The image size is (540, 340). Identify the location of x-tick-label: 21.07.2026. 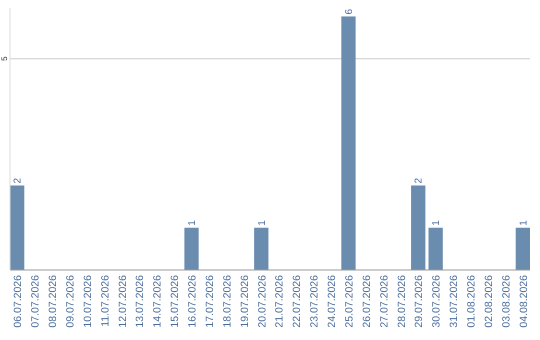
(280, 301).